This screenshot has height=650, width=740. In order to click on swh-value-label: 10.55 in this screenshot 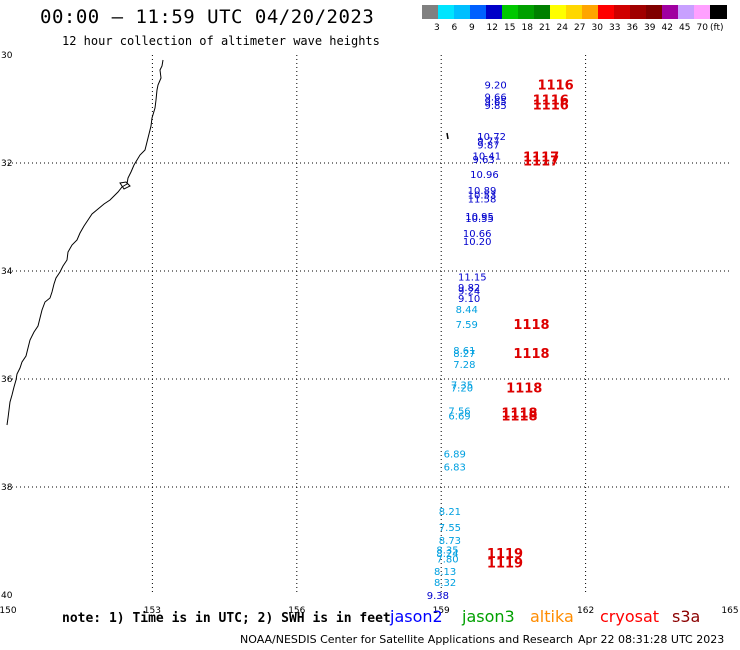, I will do `click(479, 219)`.